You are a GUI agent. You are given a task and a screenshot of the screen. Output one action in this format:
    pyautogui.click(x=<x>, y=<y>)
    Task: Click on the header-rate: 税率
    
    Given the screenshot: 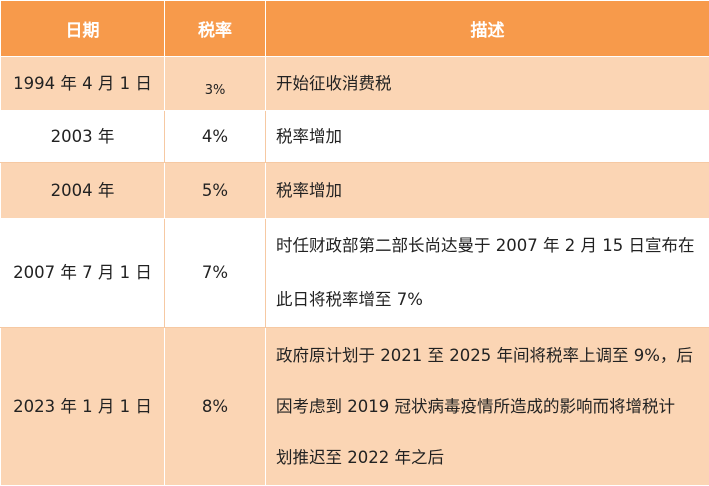 What is the action you would take?
    pyautogui.click(x=215, y=29)
    